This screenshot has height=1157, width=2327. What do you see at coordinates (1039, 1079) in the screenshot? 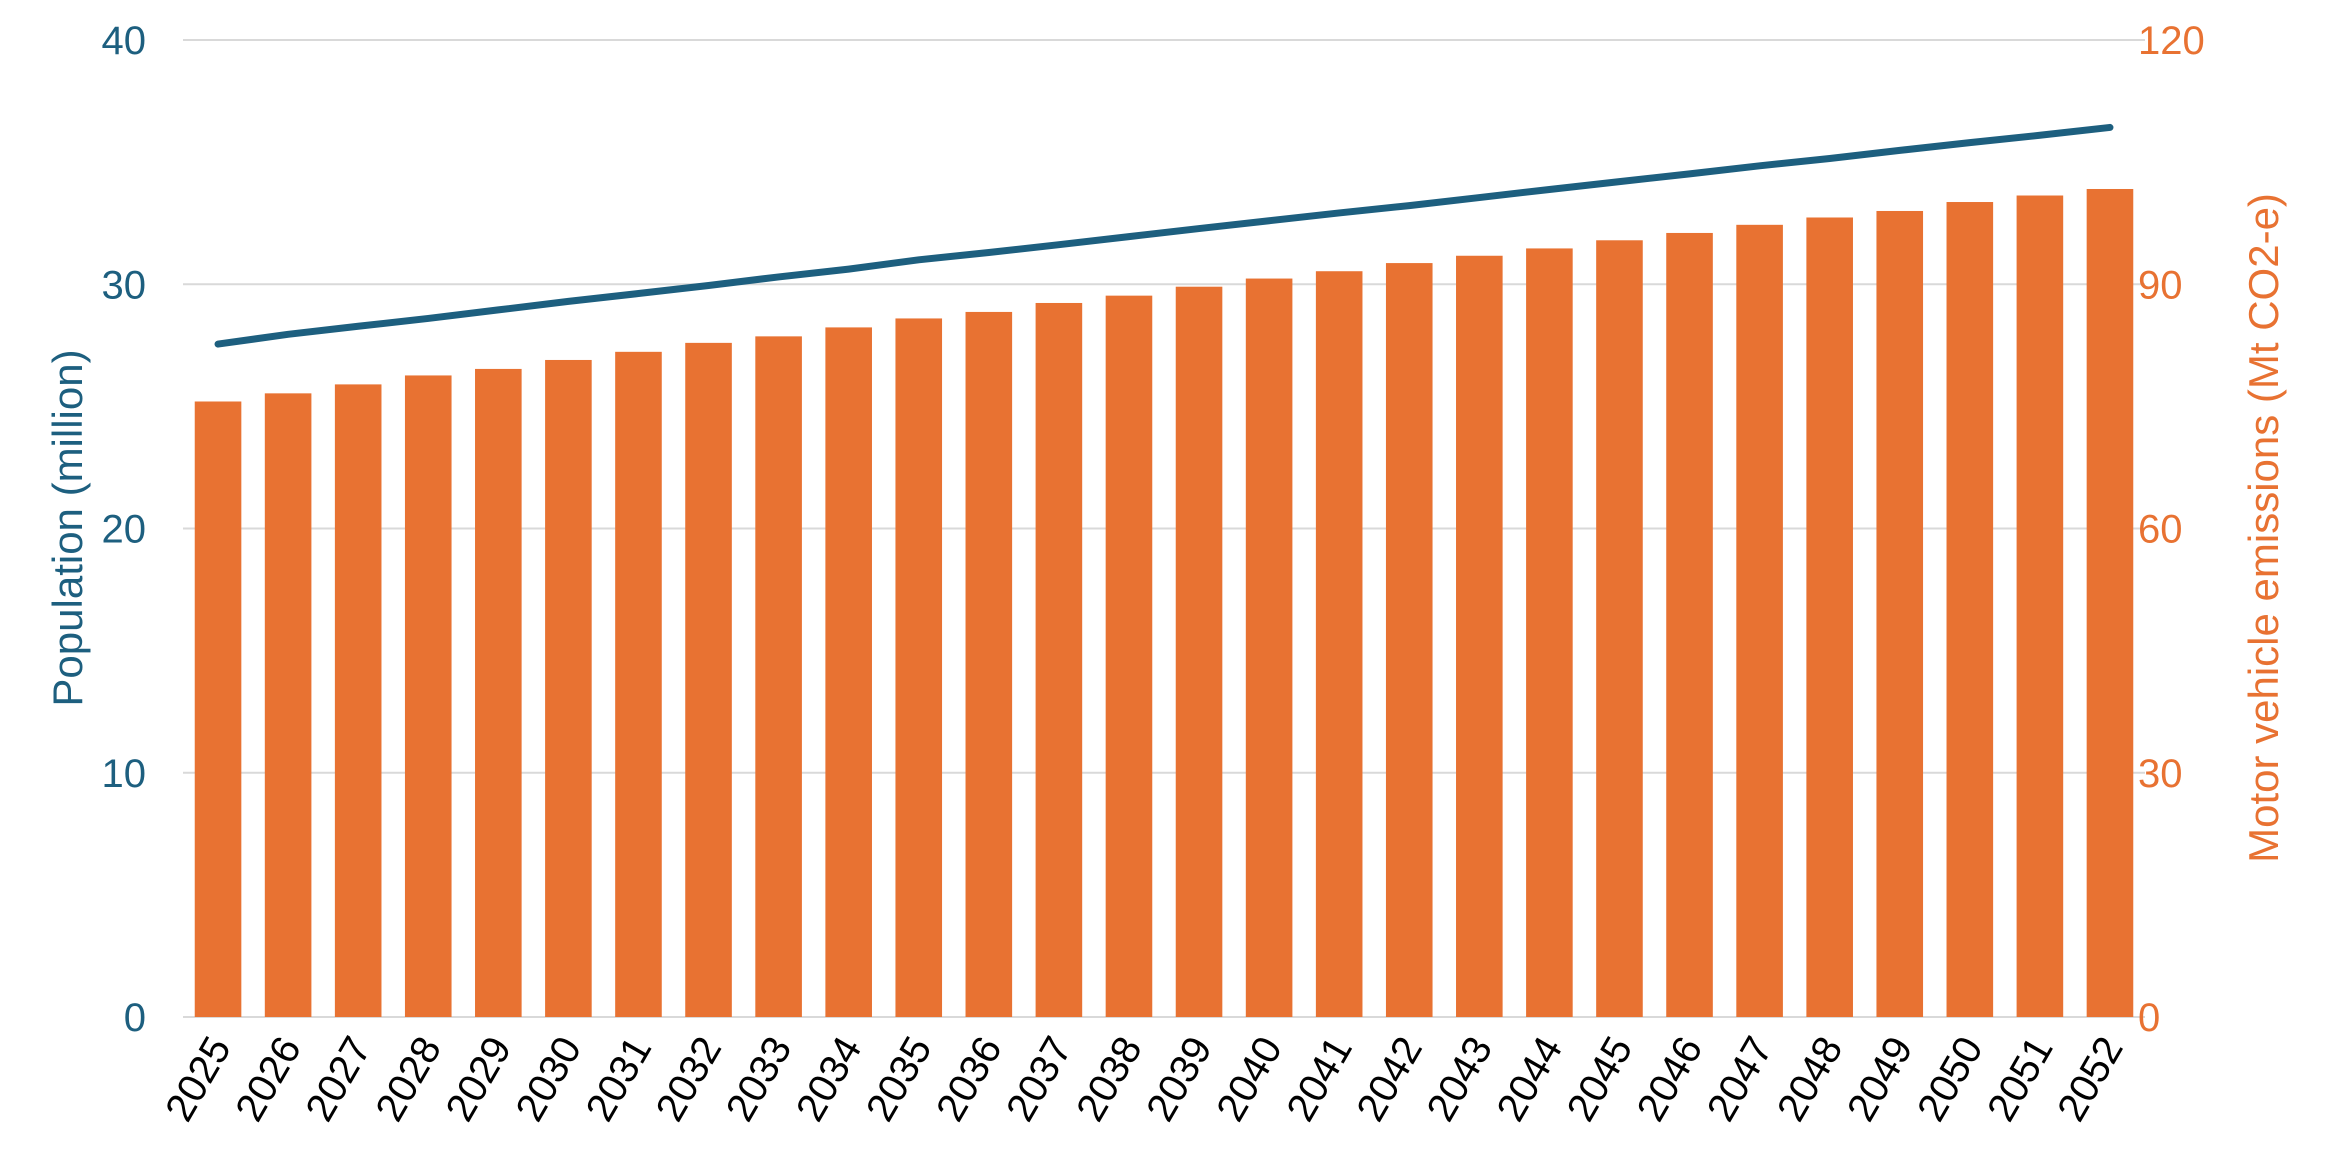
I see `x-tick-label: 2037` at bounding box center [1039, 1079].